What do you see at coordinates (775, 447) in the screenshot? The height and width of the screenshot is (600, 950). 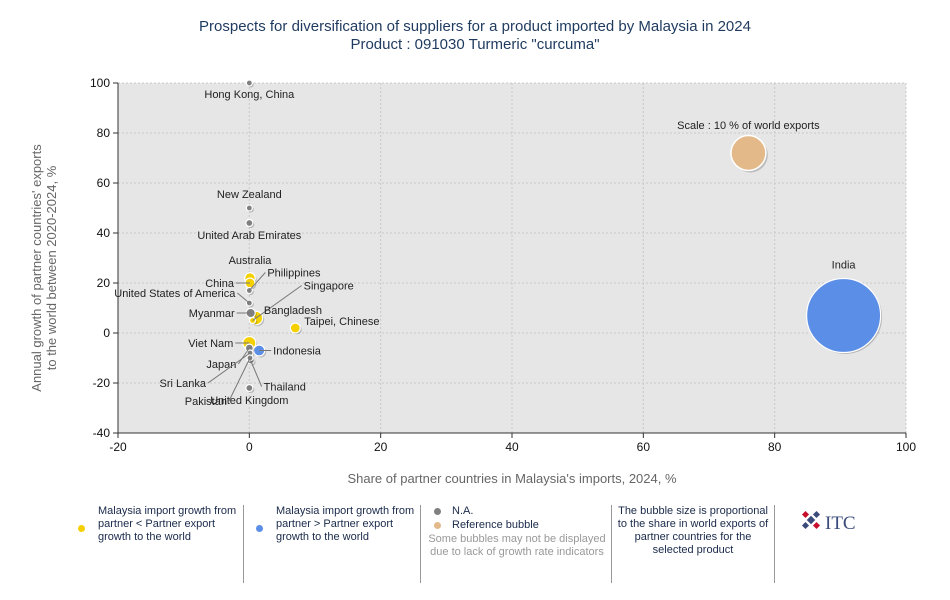 I see `x-tick-label: 80` at bounding box center [775, 447].